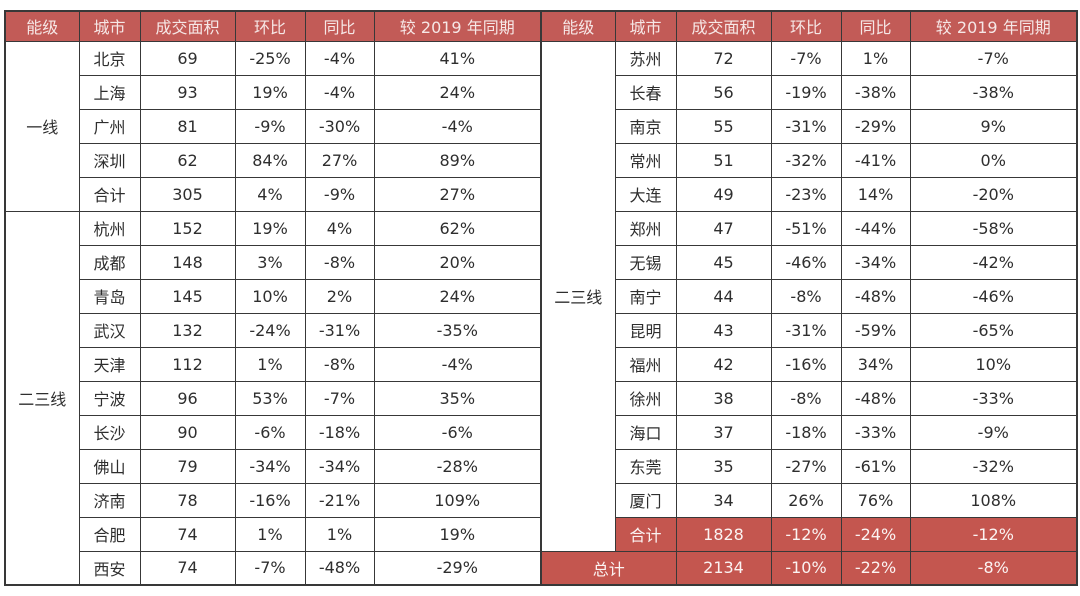 The height and width of the screenshot is (596, 1080). Describe the element at coordinates (187, 92) in the screenshot. I see `area-cell: 93` at that location.